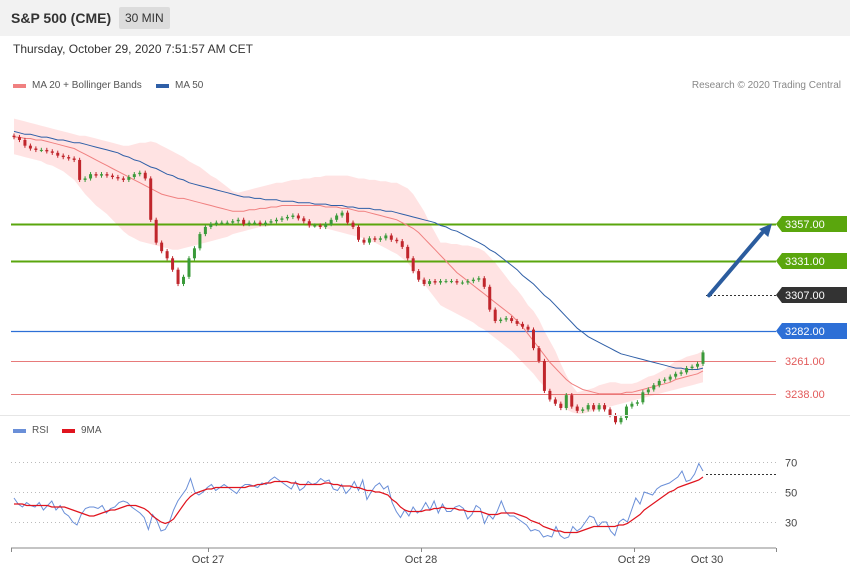 The height and width of the screenshot is (576, 850). Describe the element at coordinates (765, 230) in the screenshot. I see `projection-arrow-head` at that location.